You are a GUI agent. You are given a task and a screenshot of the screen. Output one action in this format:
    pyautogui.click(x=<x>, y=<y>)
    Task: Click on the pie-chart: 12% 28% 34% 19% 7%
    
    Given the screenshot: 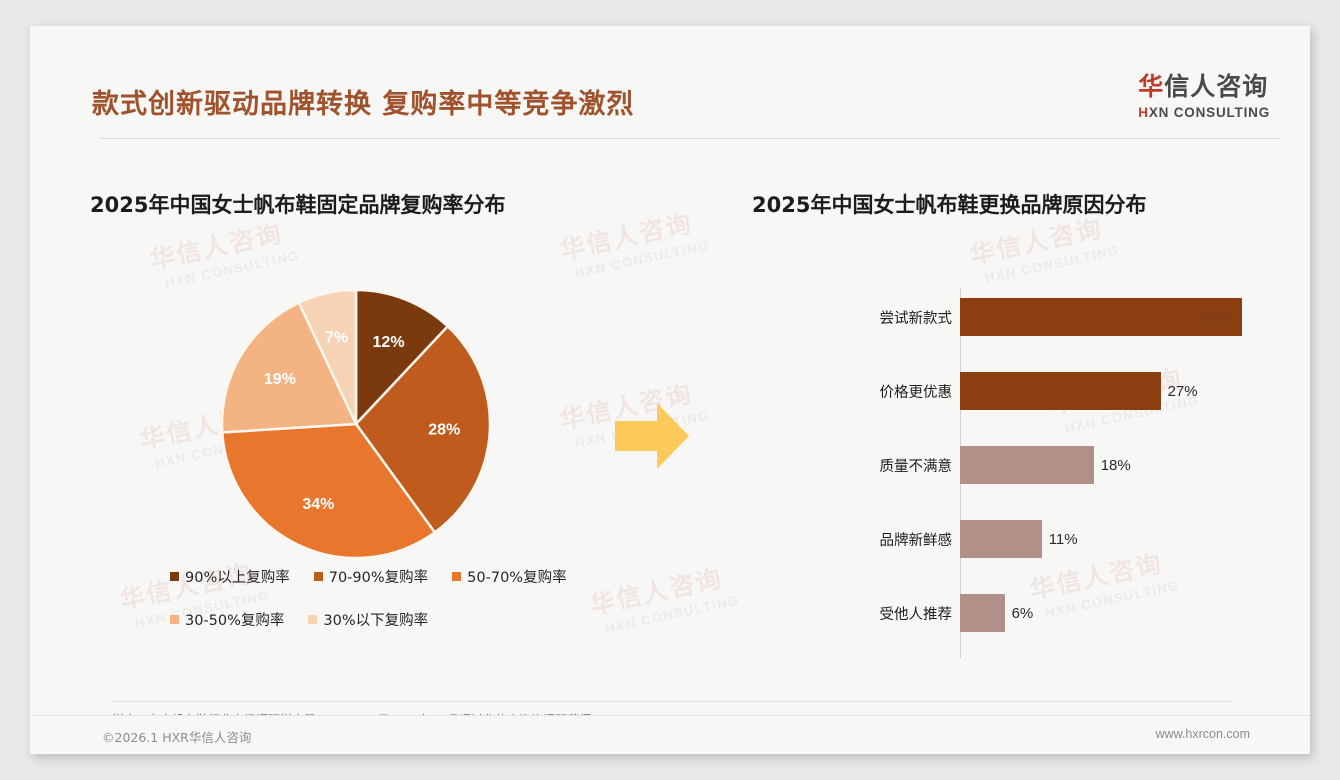 What is the action you would take?
    pyautogui.click(x=356, y=424)
    